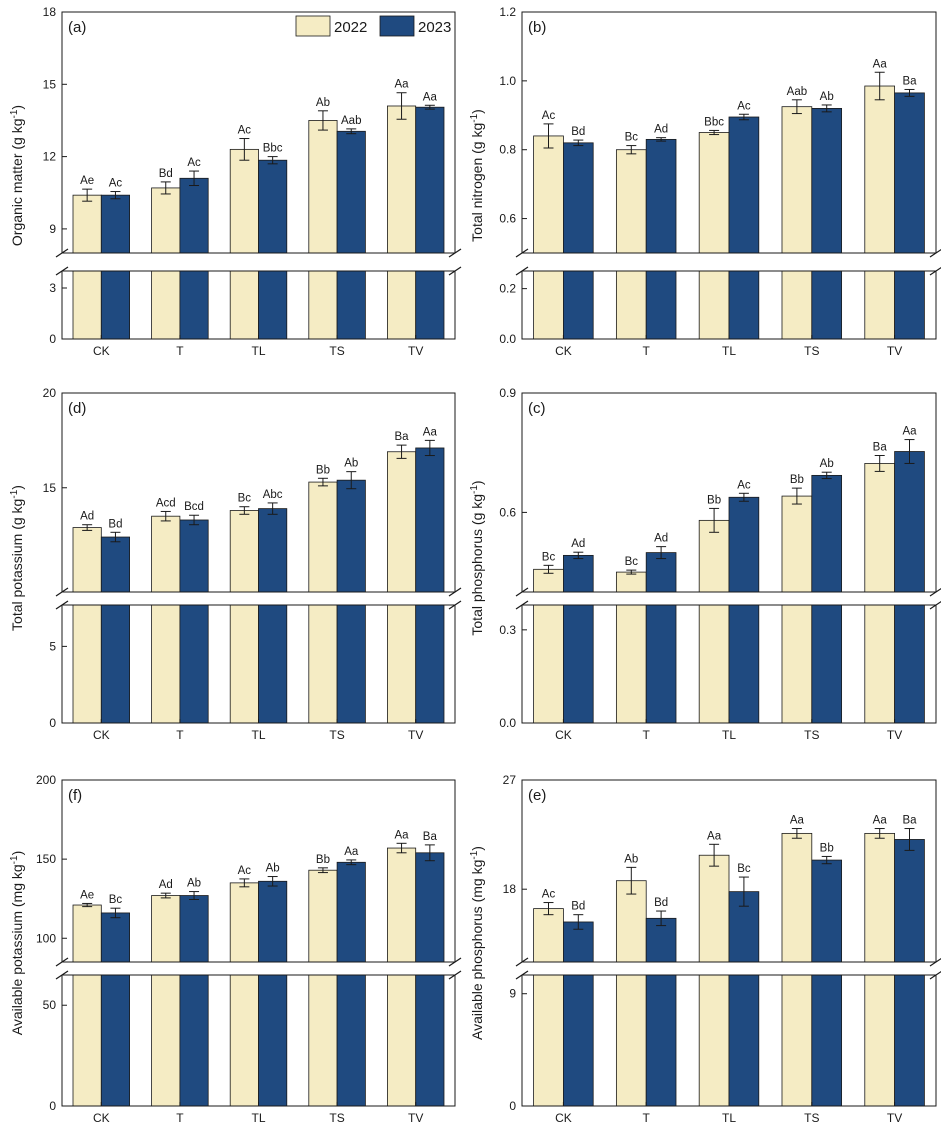 The width and height of the screenshot is (941, 1126). I want to click on significance-label: Bd, so click(578, 907).